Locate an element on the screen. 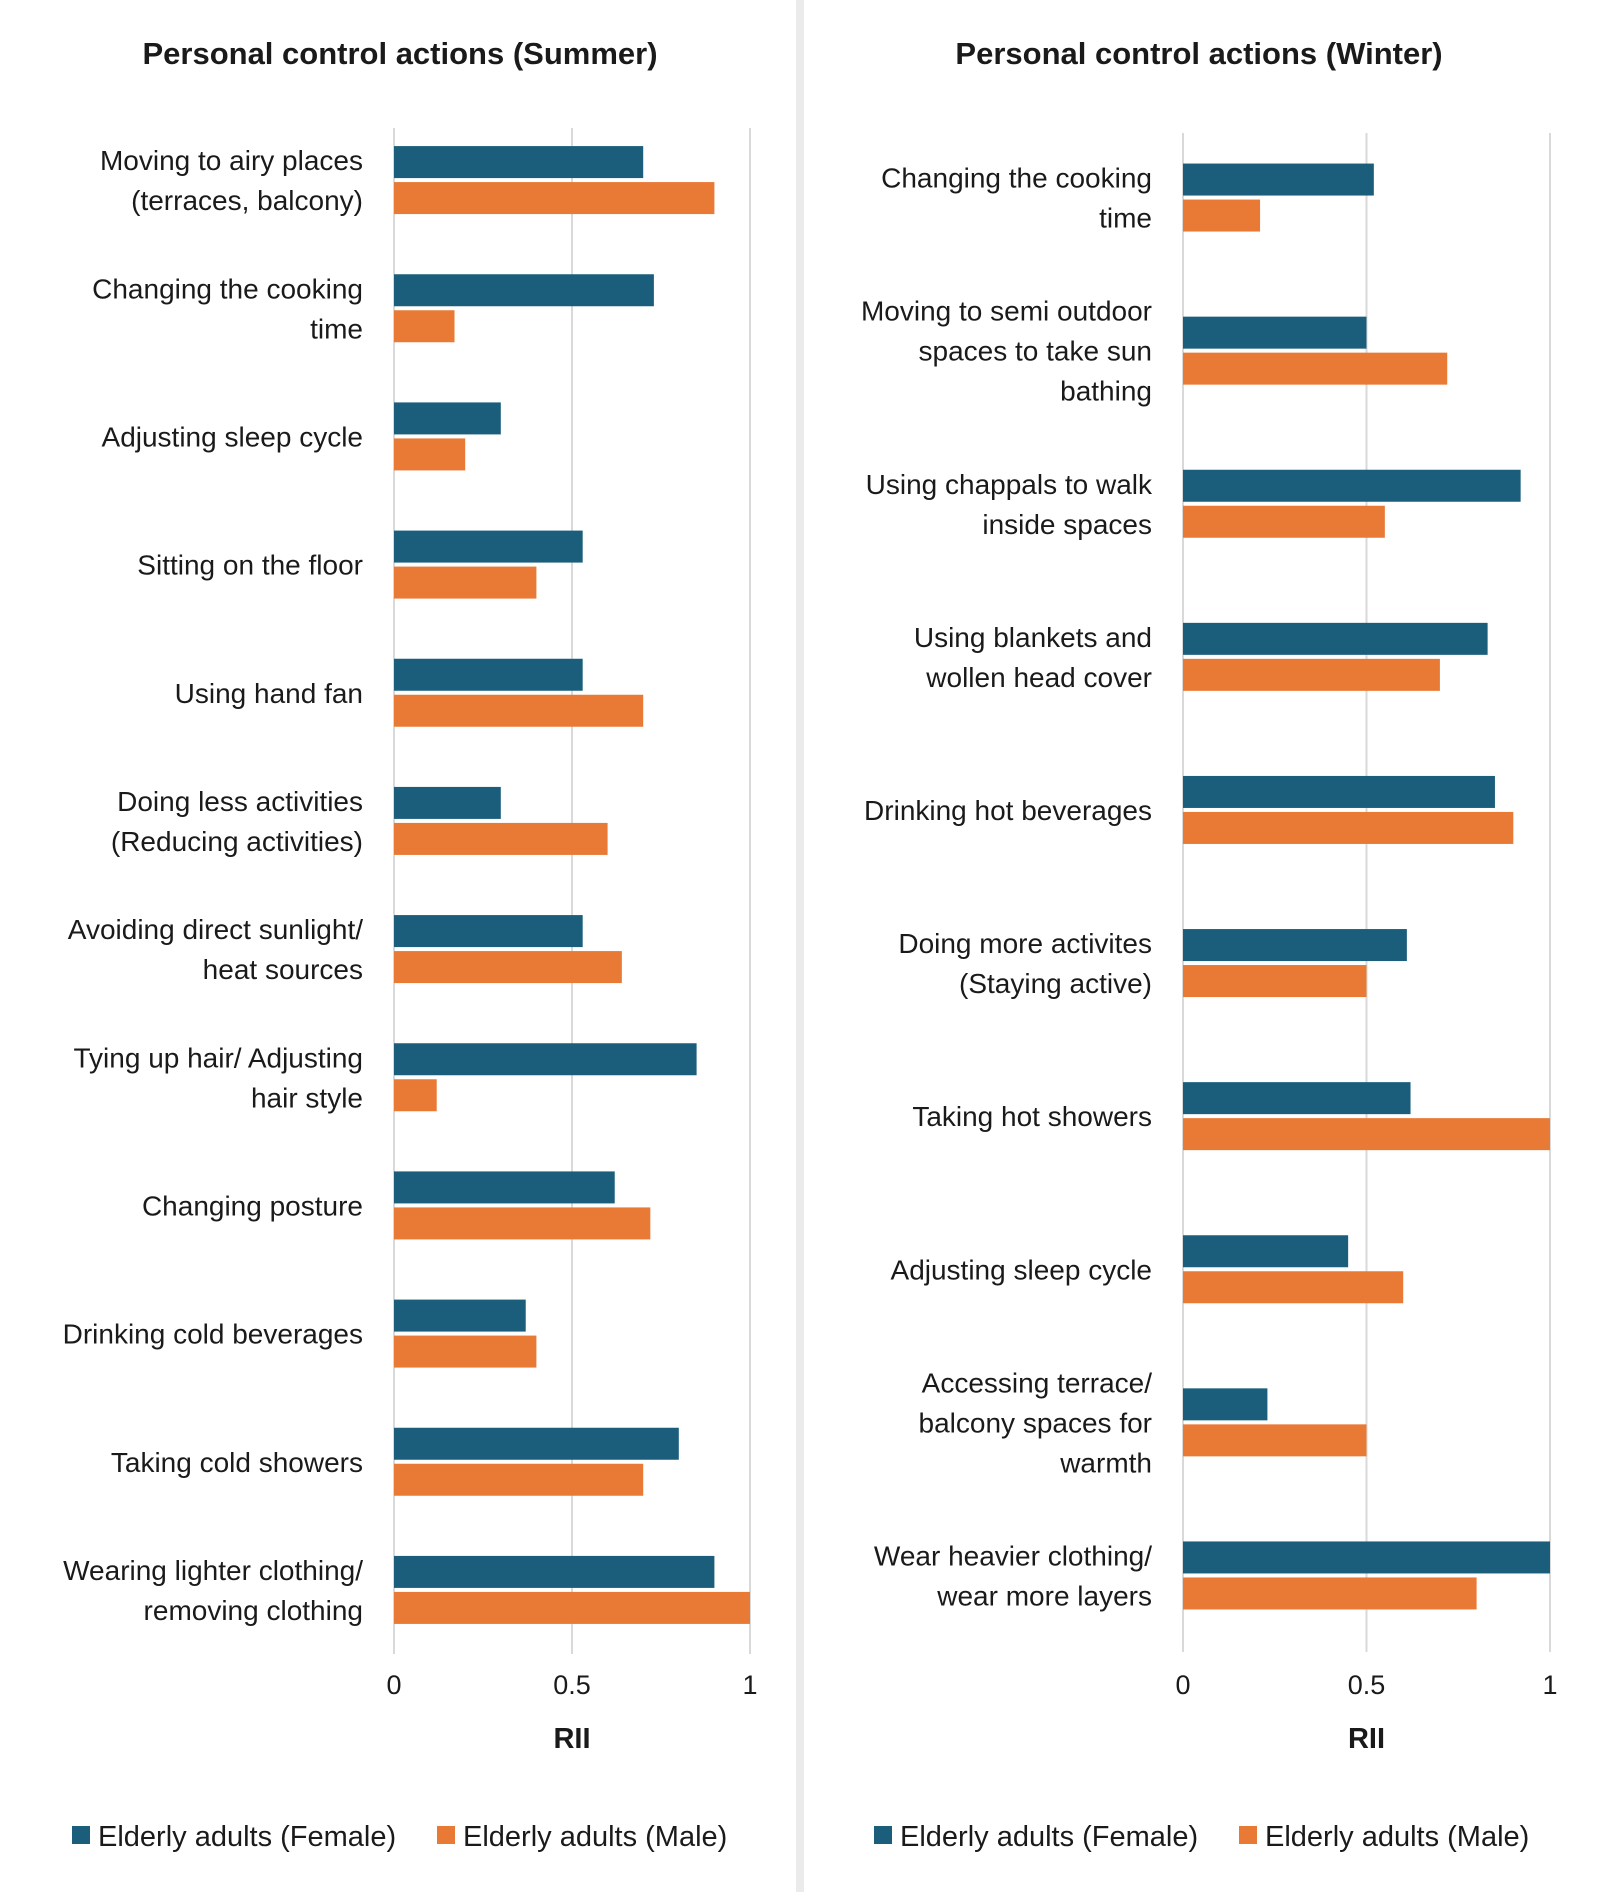  summer-x-tick-label: 1 is located at coordinates (749, 1685).